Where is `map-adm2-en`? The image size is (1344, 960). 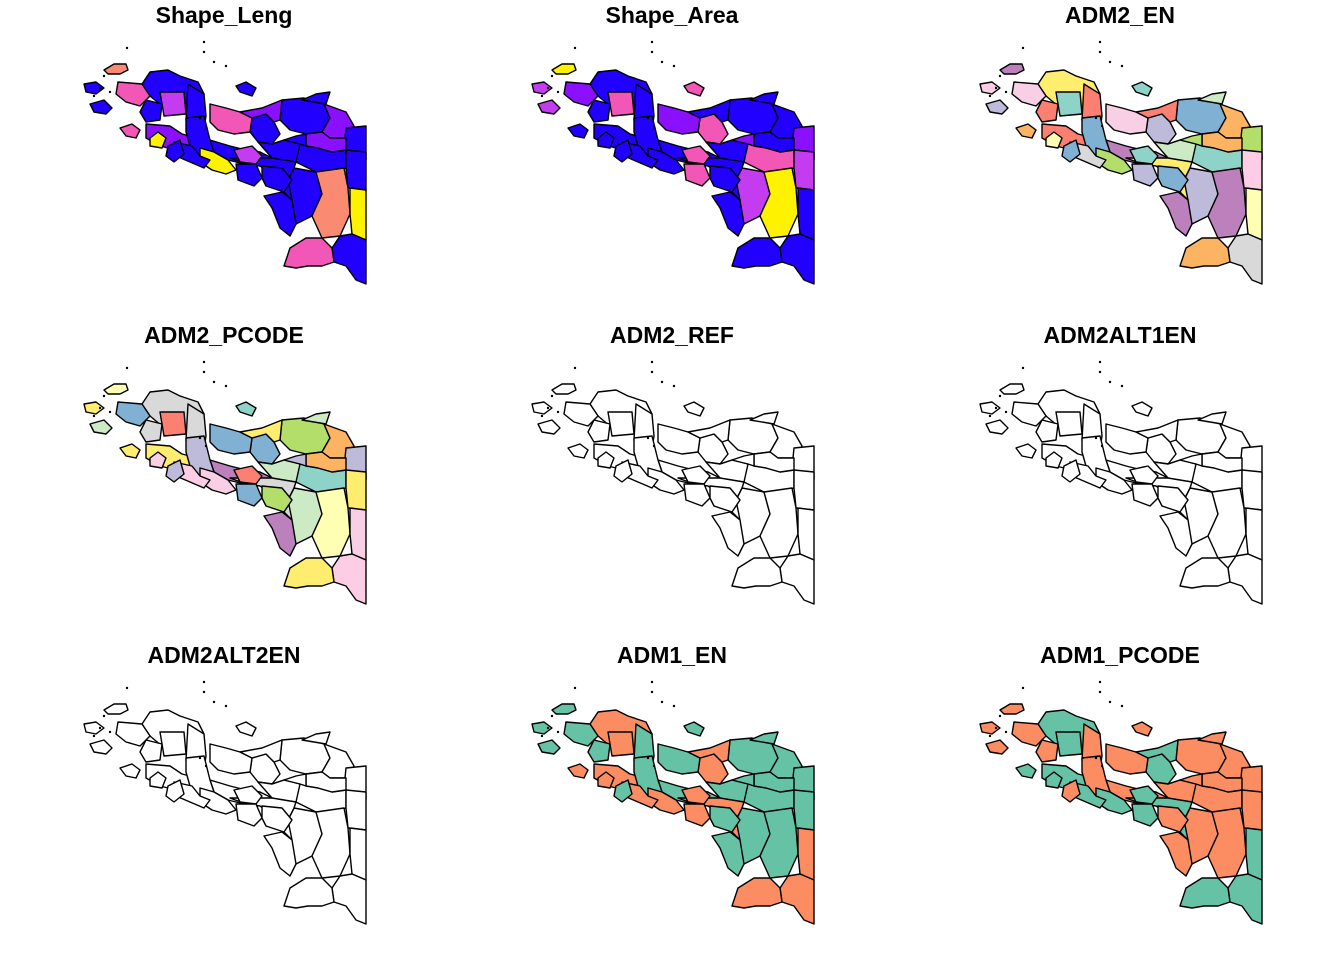
map-adm2-en is located at coordinates (1121, 162).